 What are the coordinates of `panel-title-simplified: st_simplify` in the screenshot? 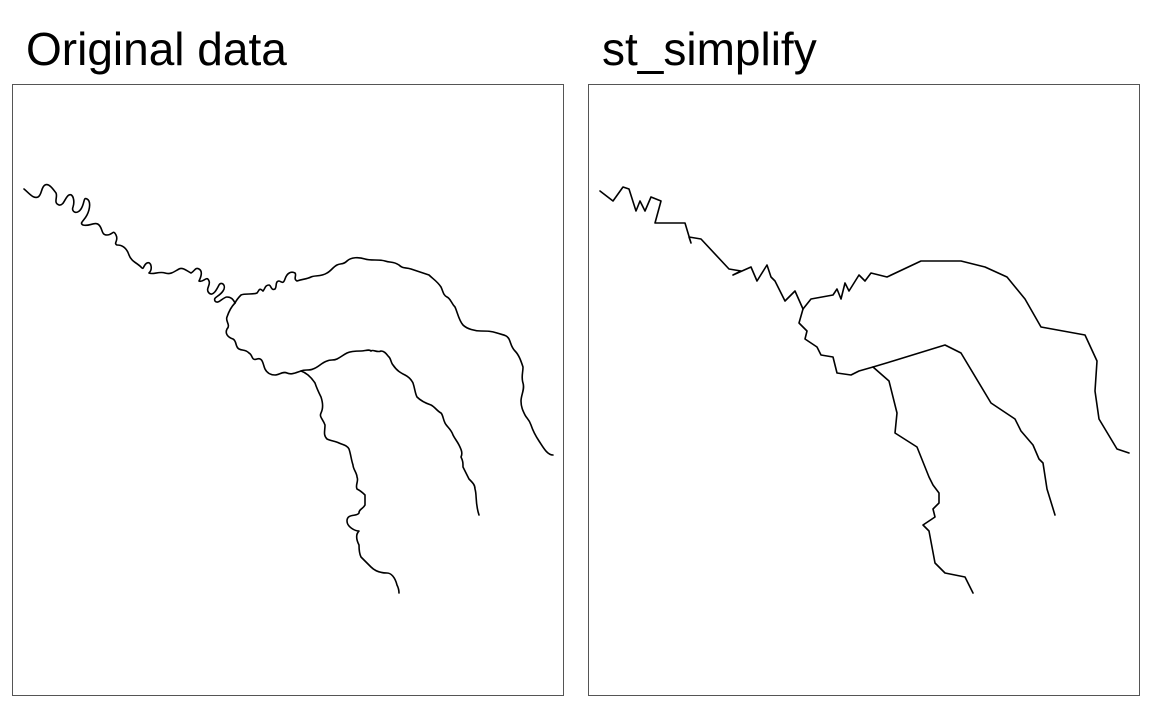 It's located at (709, 49).